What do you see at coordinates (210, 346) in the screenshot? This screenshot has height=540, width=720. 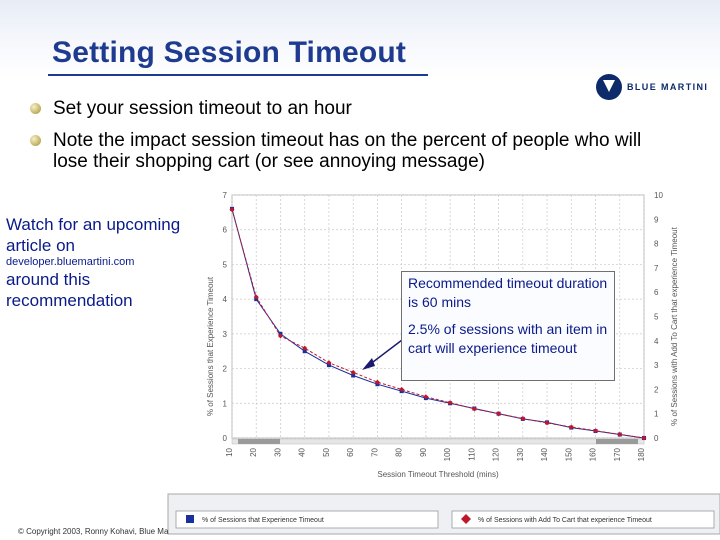 I see `y-axis-title: % of Sessions that Experience Timeout` at bounding box center [210, 346].